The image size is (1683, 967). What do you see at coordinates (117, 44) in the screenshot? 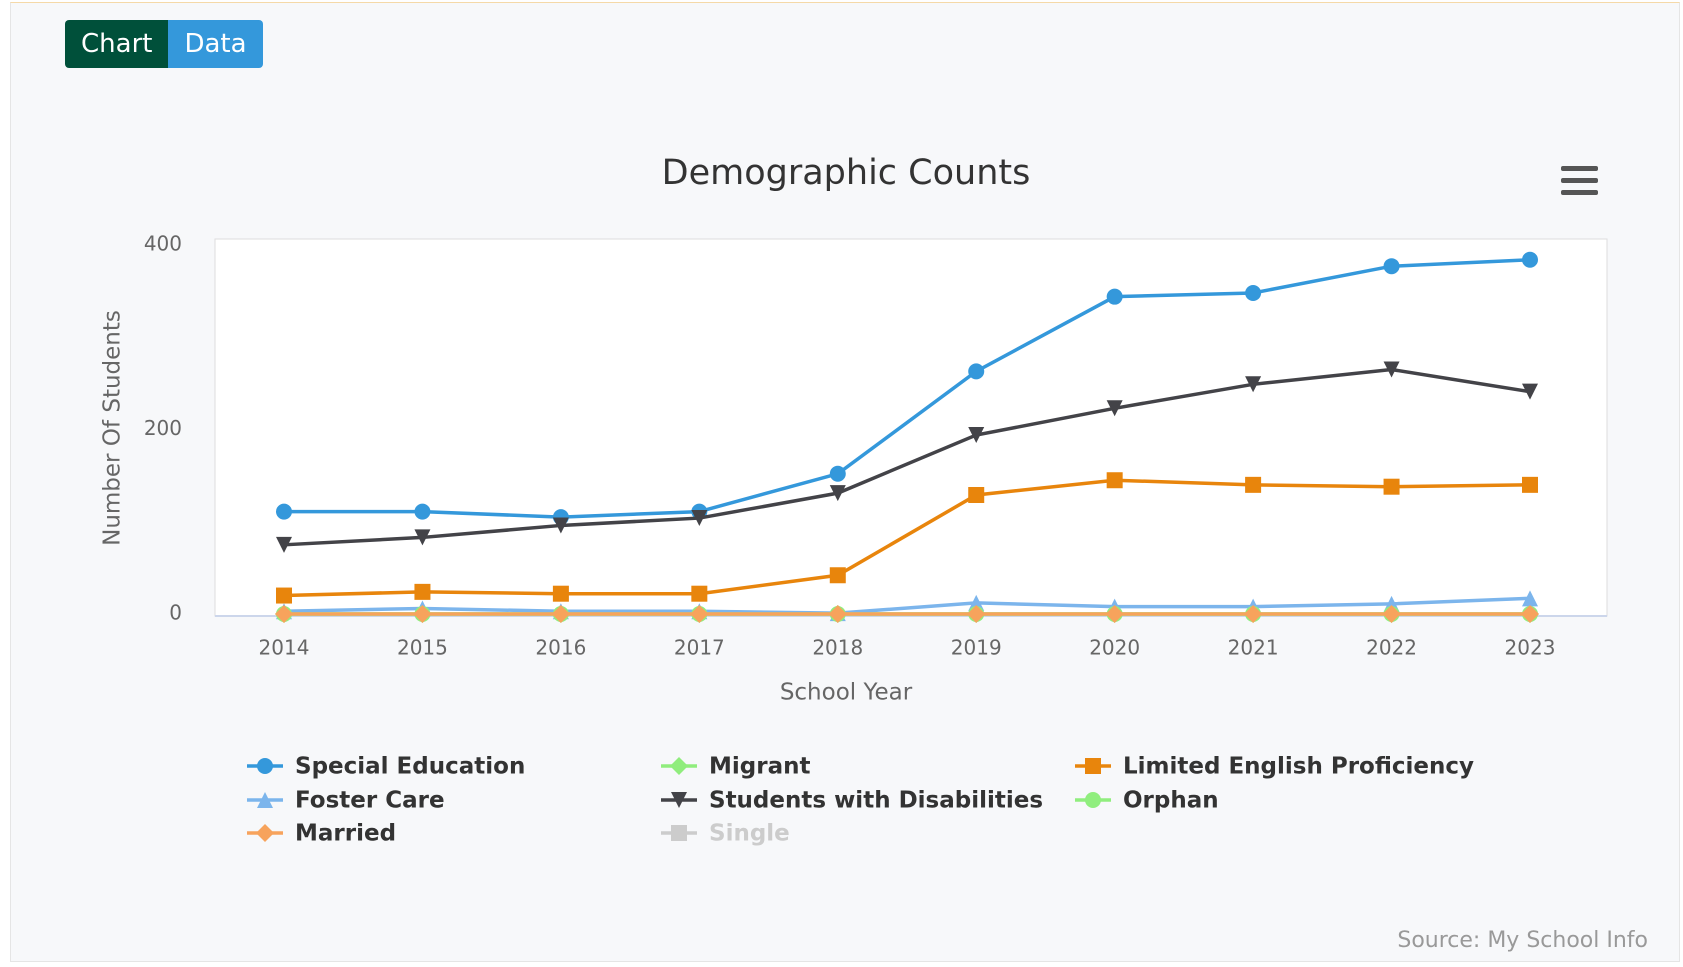
I see `chart-button: Chart` at bounding box center [117, 44].